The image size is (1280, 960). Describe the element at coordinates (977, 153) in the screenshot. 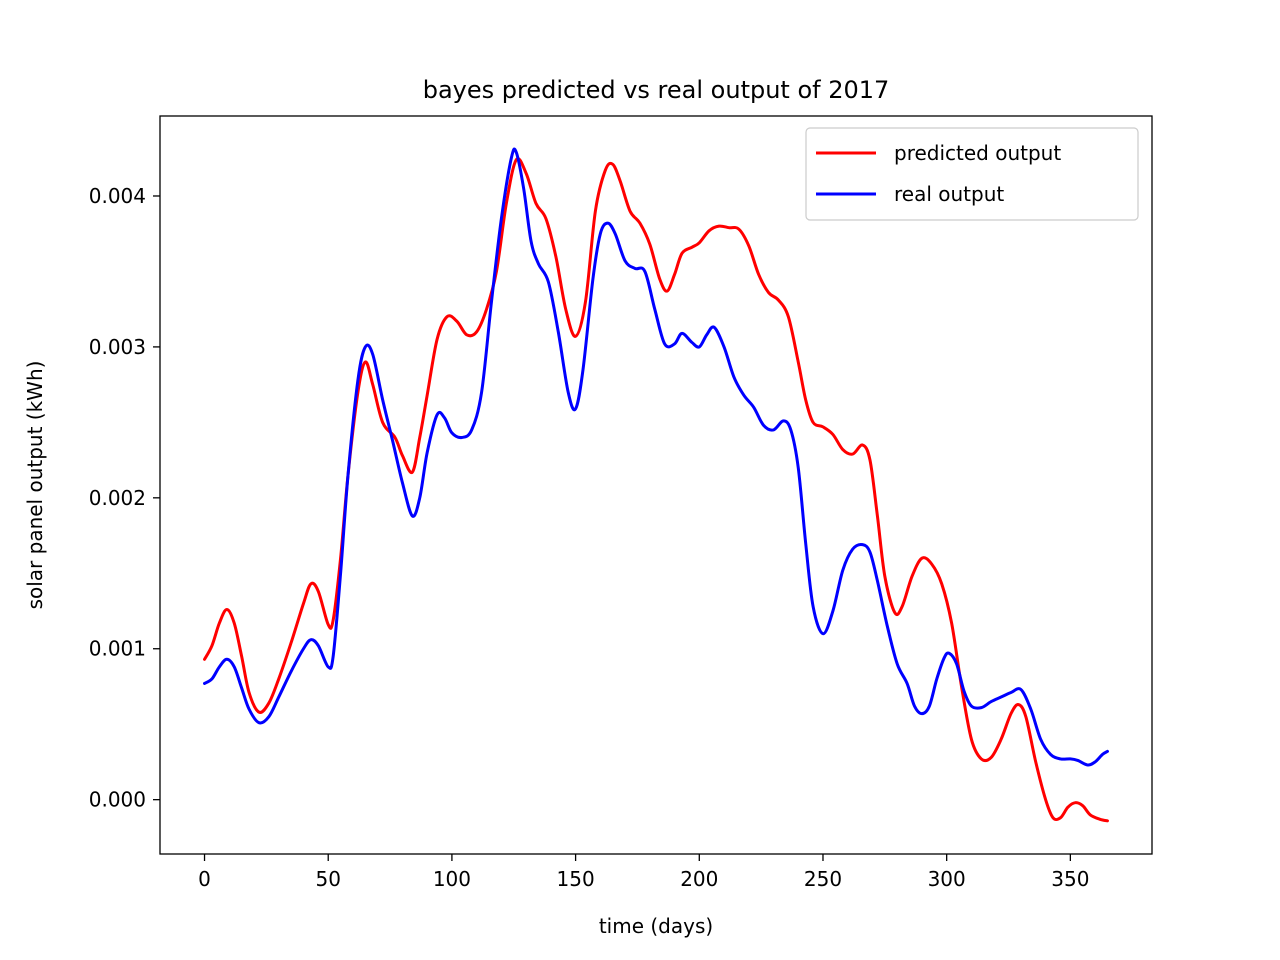

I see `legend-label-predicted: predicted output` at that location.